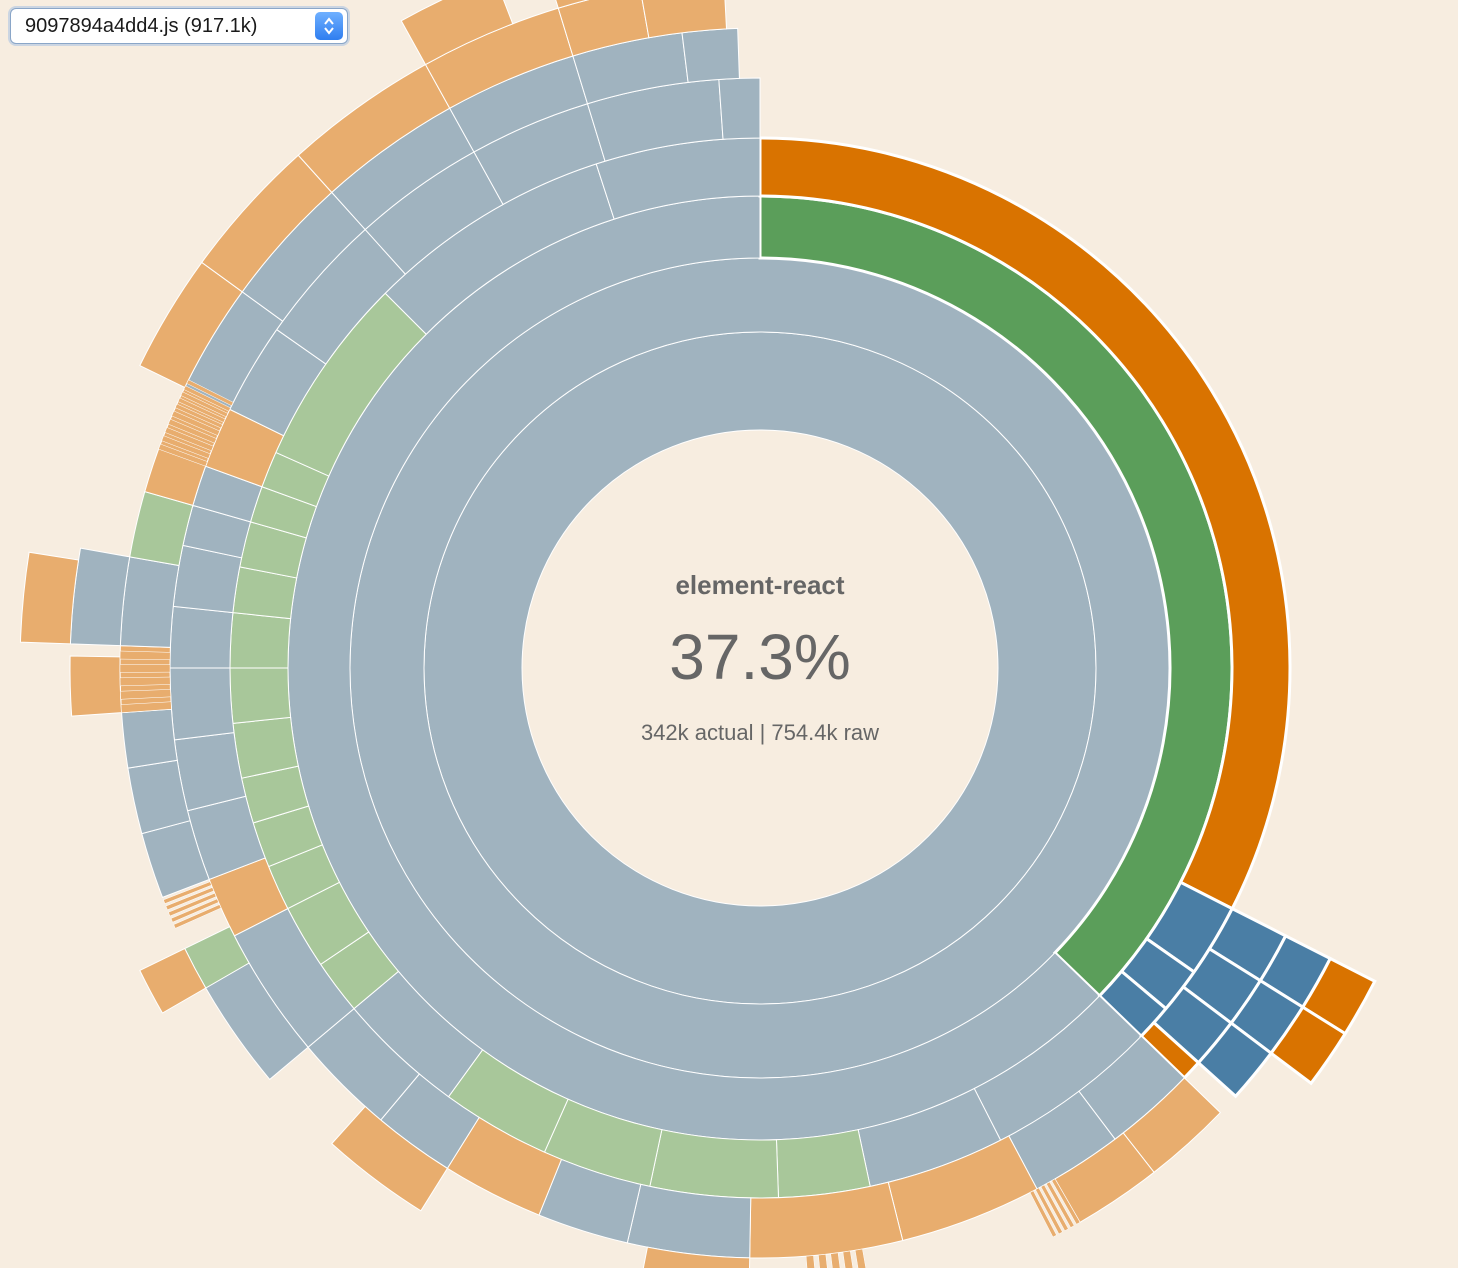 The height and width of the screenshot is (1268, 1458). I want to click on select-arrows-icon, so click(329, 26).